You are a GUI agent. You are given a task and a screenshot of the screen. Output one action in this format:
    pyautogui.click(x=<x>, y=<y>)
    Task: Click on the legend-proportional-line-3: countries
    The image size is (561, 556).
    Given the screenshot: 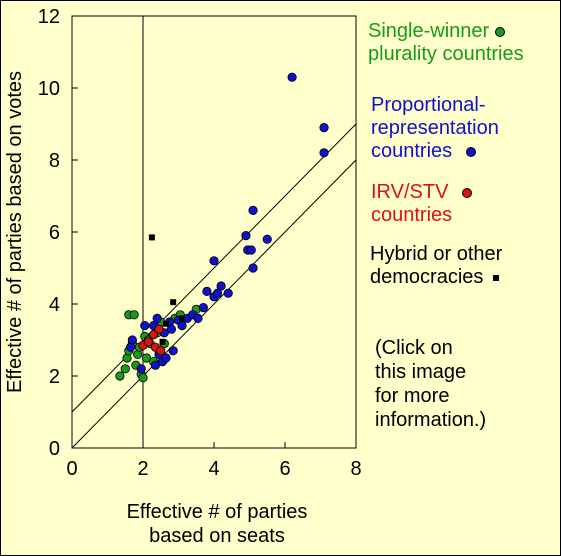 What is the action you would take?
    pyautogui.click(x=435, y=151)
    